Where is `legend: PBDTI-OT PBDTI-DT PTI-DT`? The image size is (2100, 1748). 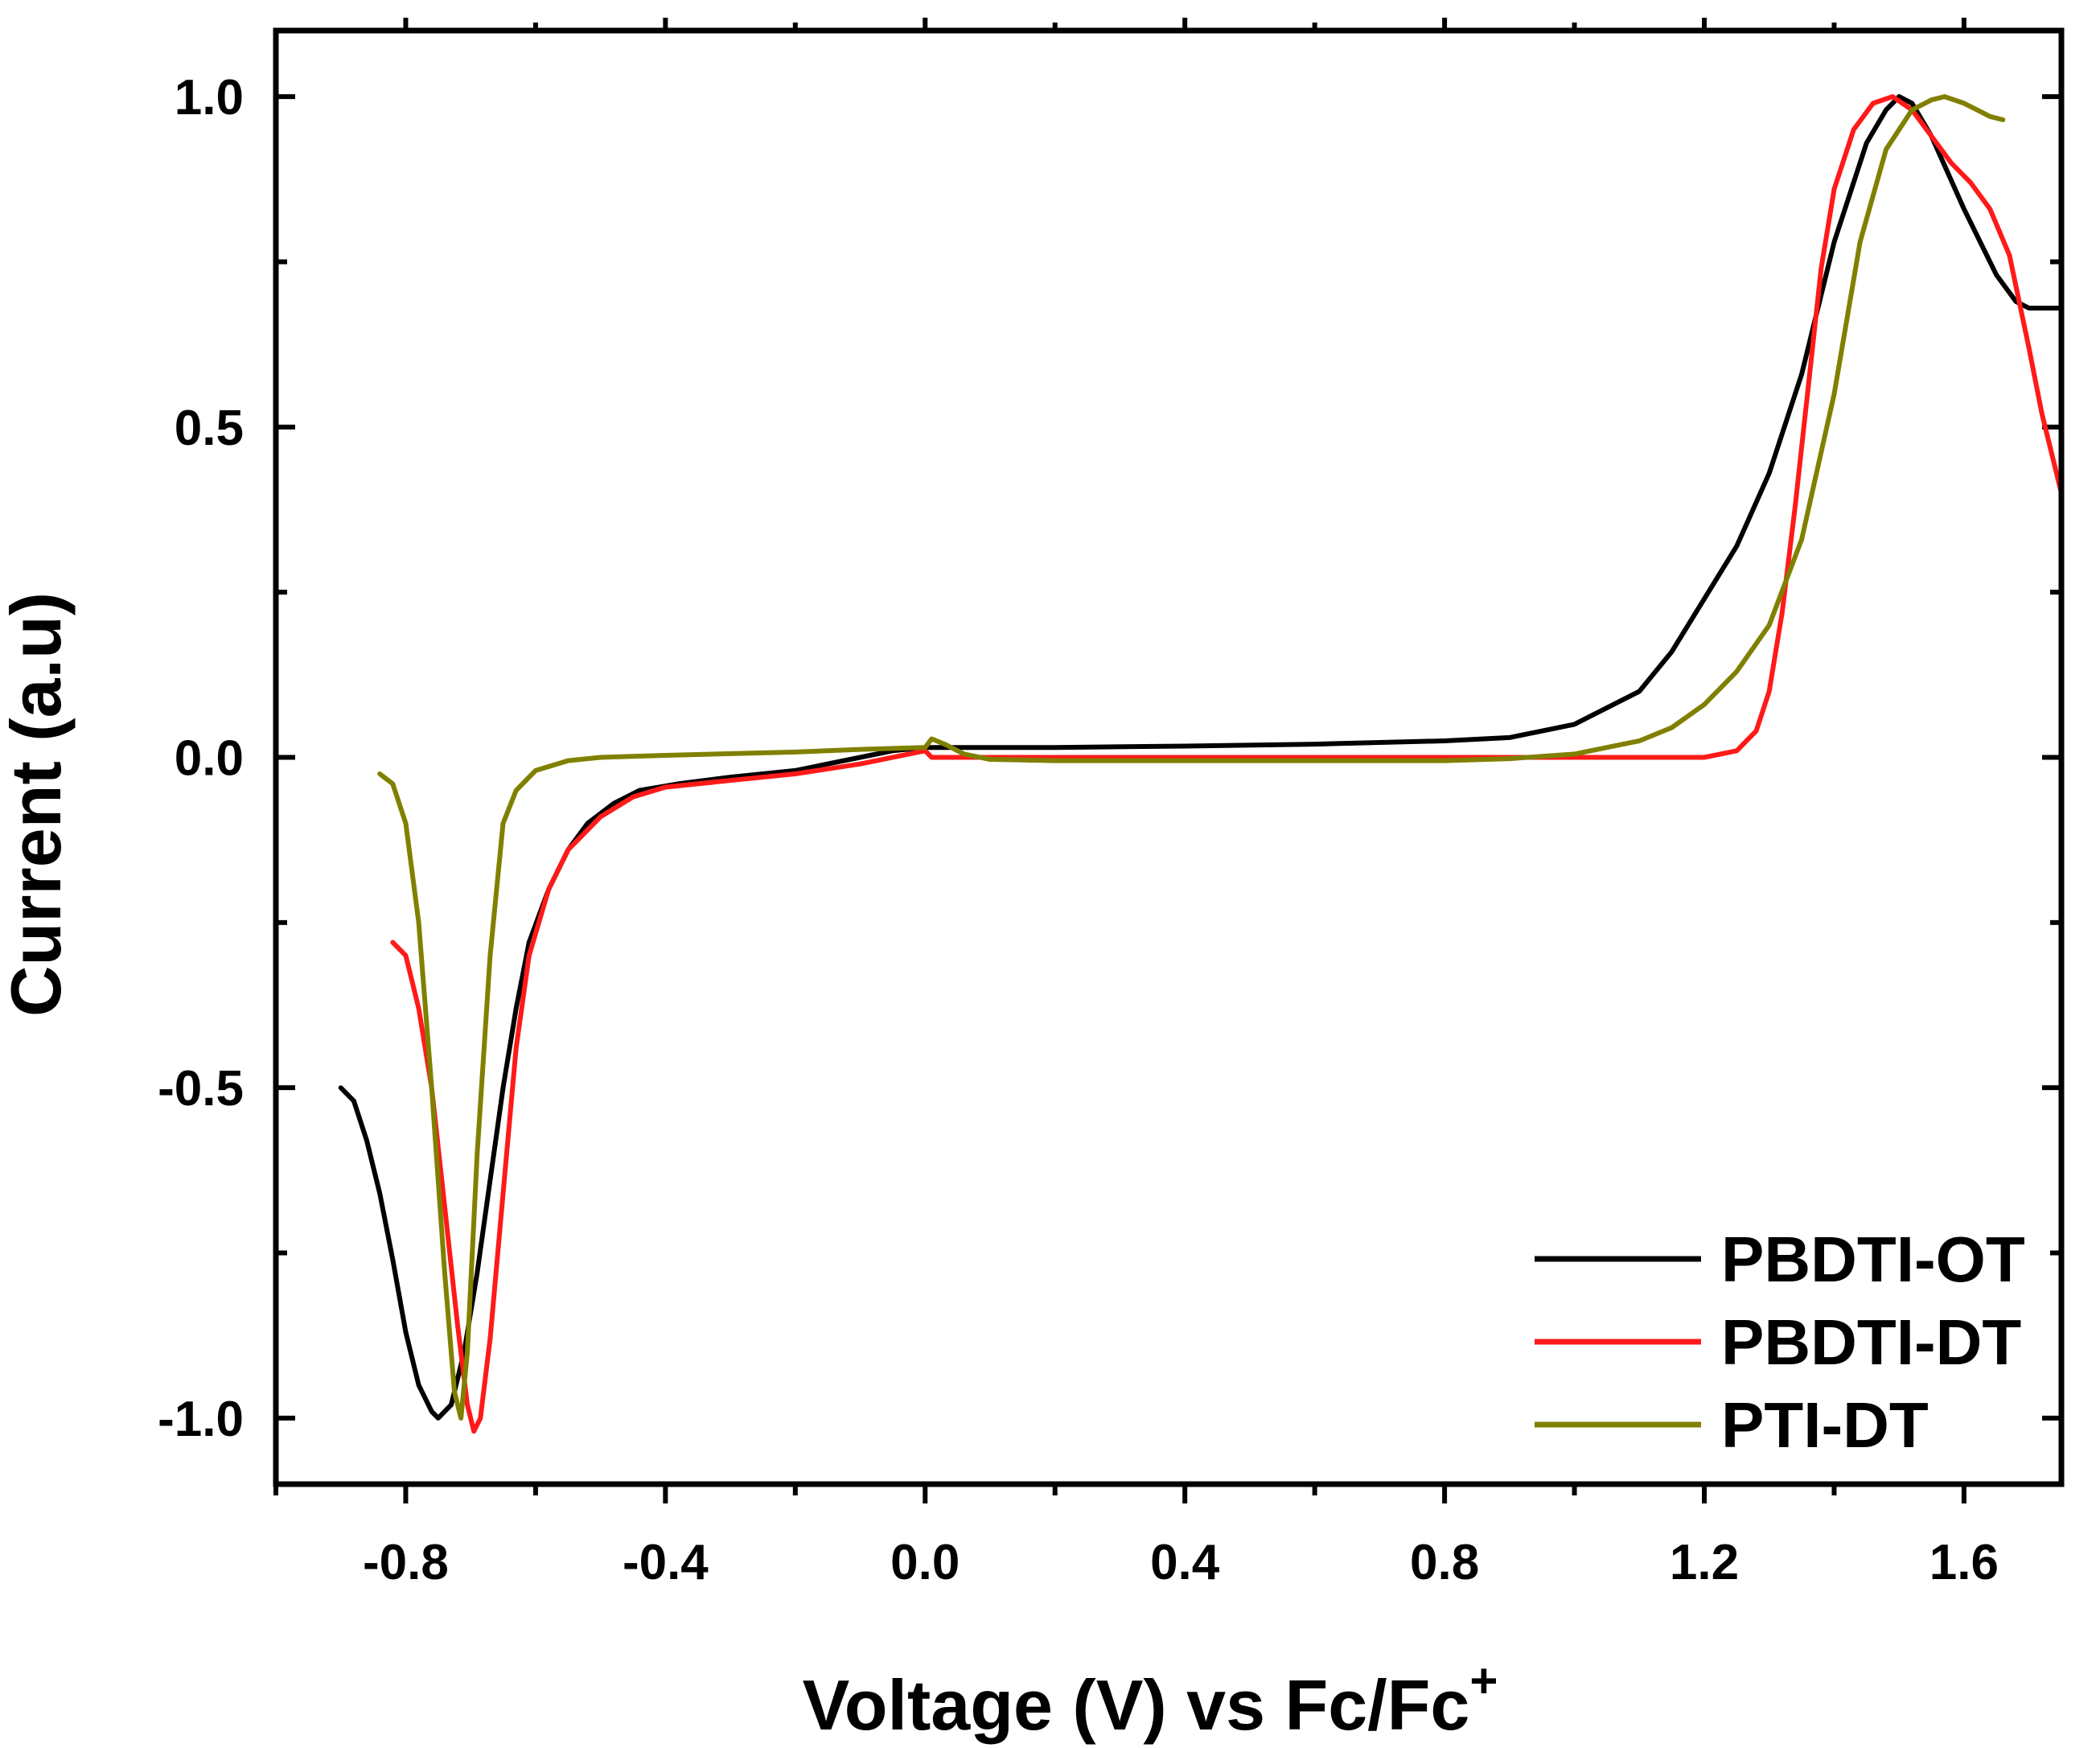 legend: PBDTI-OT PBDTI-DT PTI-DT is located at coordinates (1780, 1342).